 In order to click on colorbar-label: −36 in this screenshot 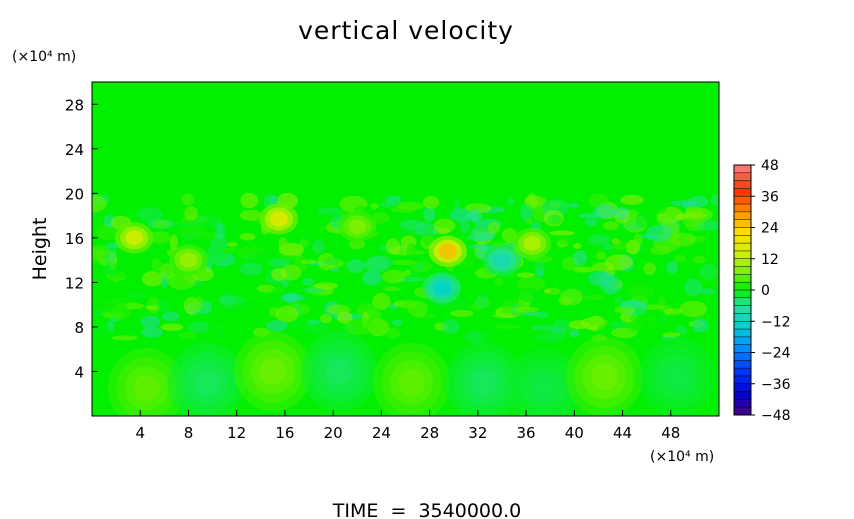, I will do `click(776, 385)`.